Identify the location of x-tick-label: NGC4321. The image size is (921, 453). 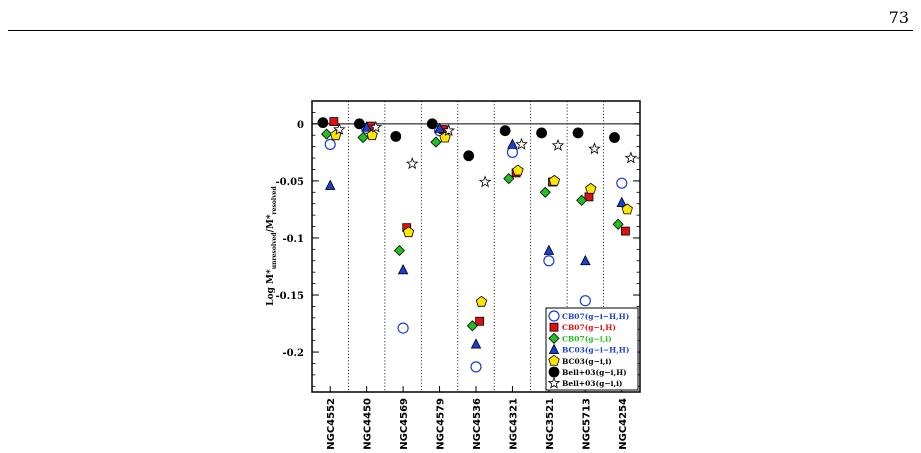
(513, 424).